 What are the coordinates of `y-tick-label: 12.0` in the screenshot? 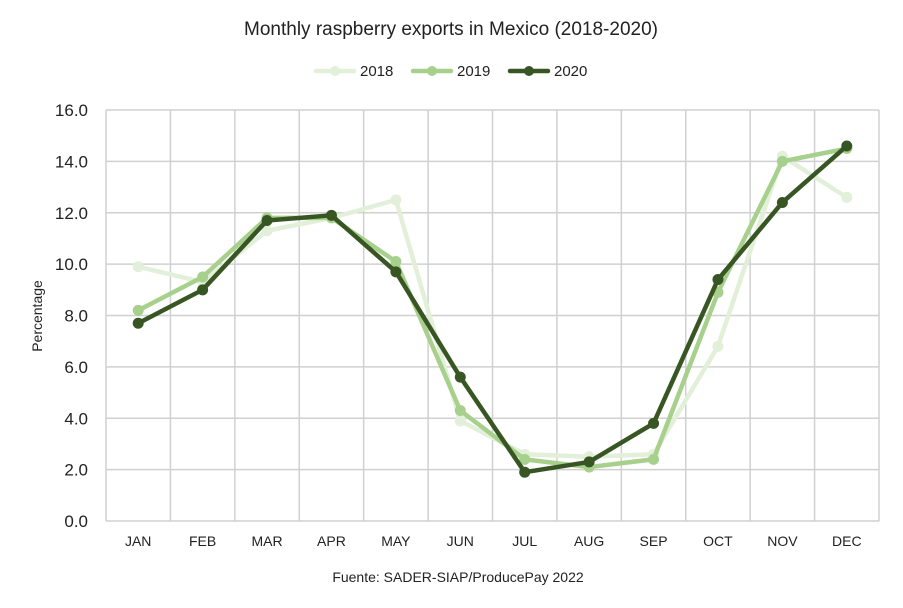 It's located at (71, 213).